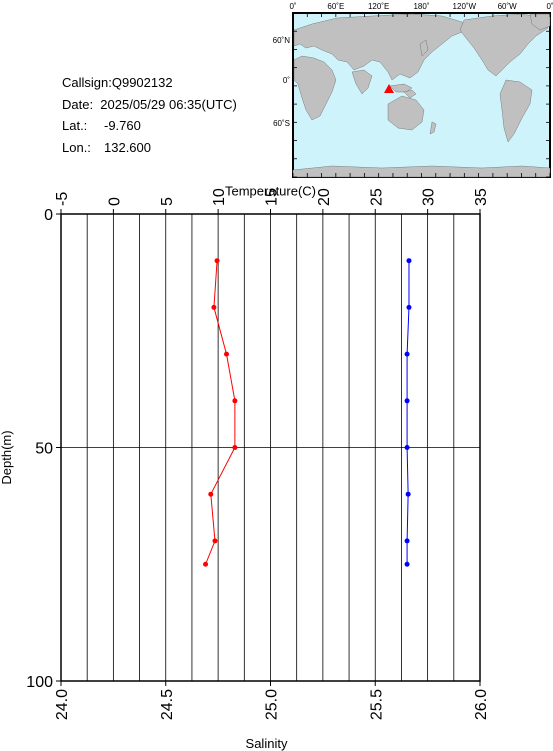 This screenshot has height=751, width=553. I want to click on land-greenland, so click(540, 22).